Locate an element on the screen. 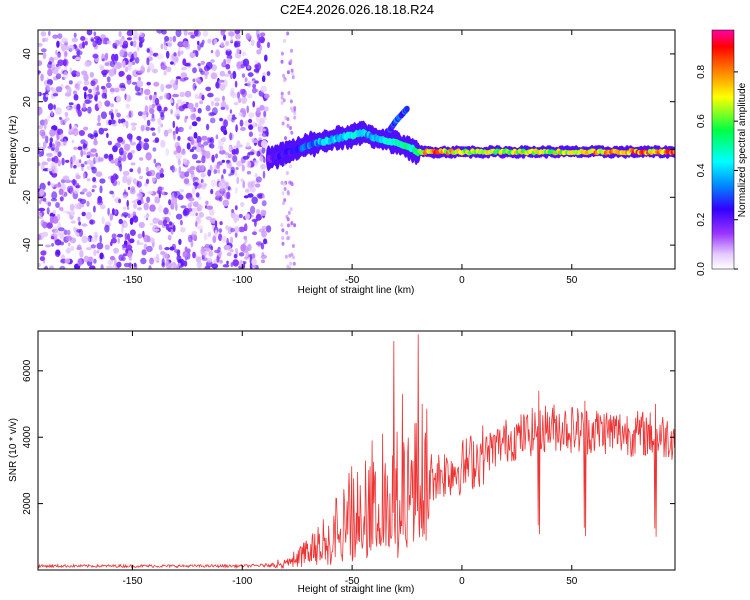 The height and width of the screenshot is (600, 750). snr-y-tick-label: 4000 is located at coordinates (27, 437).